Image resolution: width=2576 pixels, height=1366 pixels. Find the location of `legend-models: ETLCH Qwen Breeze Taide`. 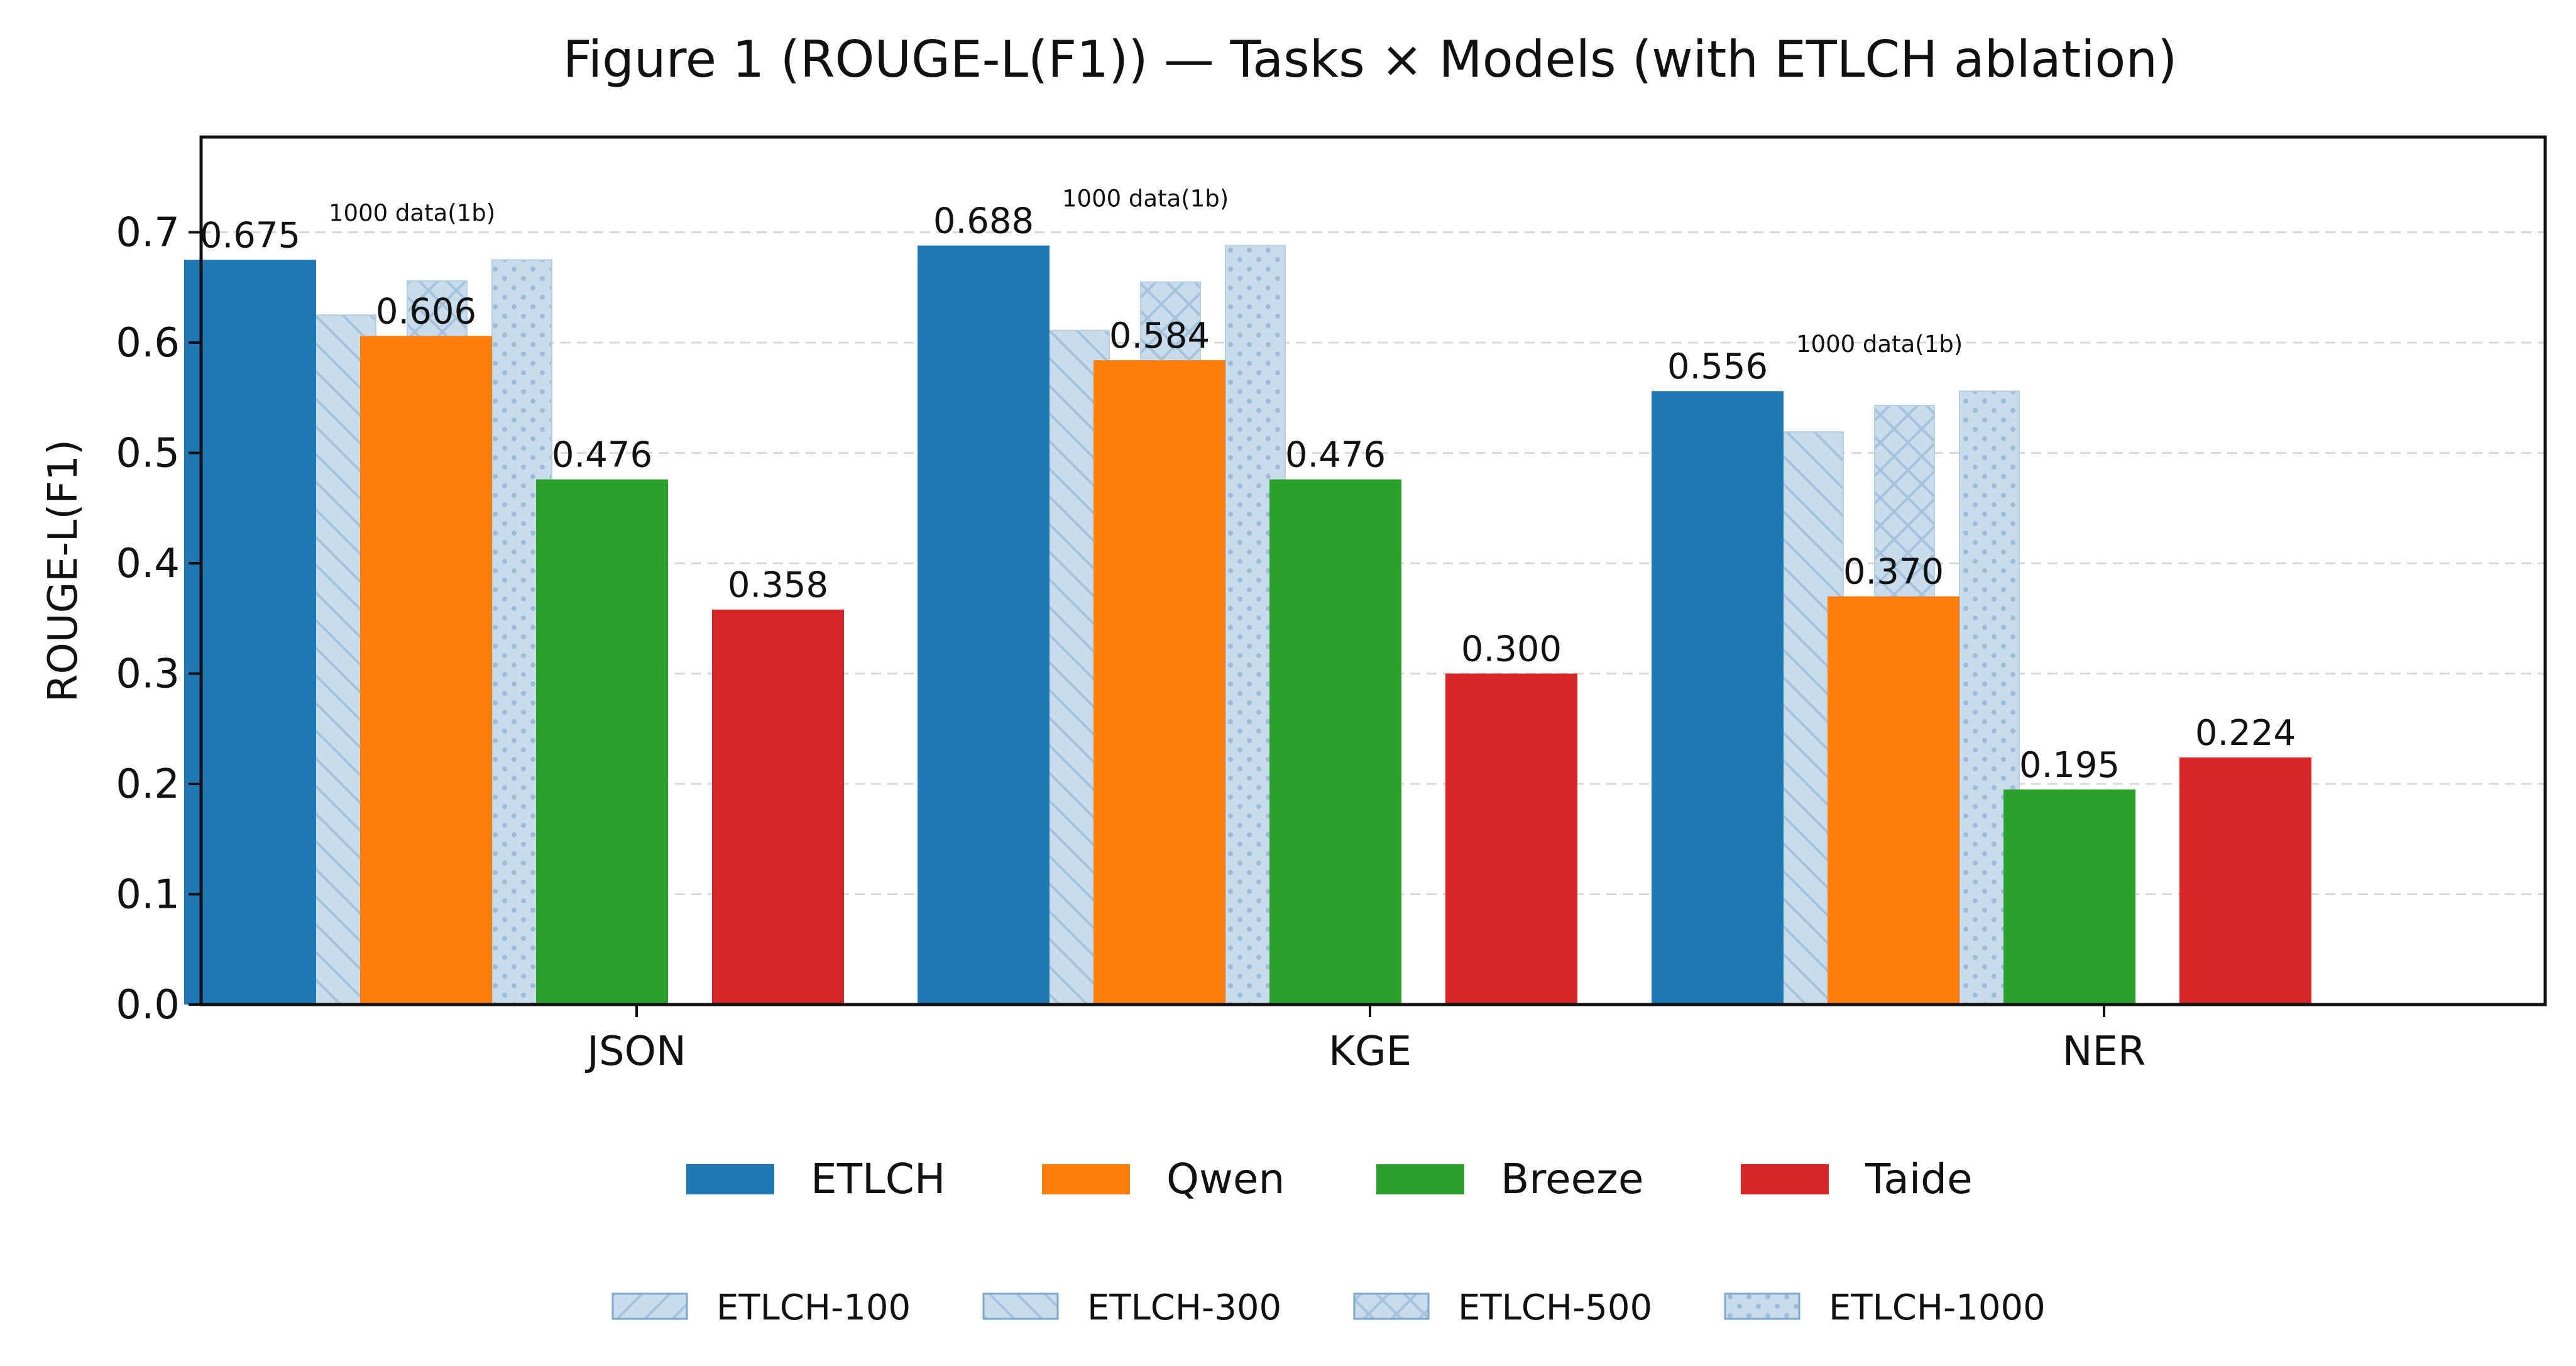

legend-models: ETLCH Qwen Breeze Taide is located at coordinates (1329, 1179).